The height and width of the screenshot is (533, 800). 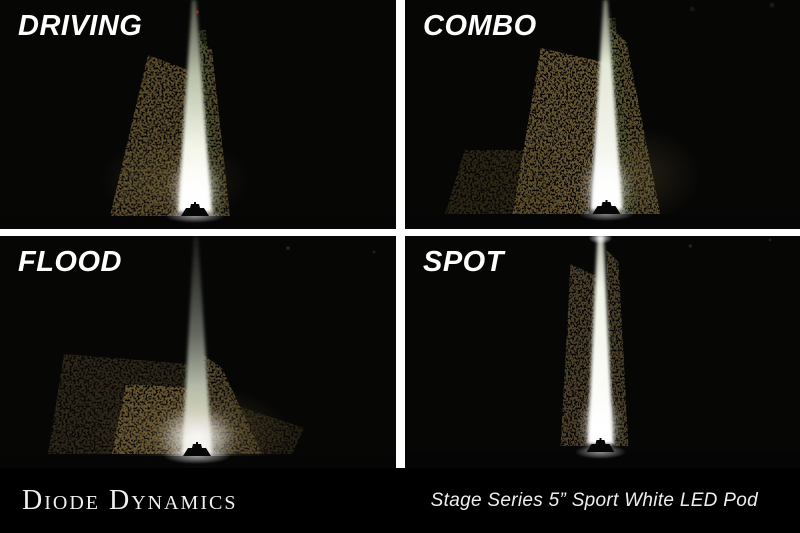 What do you see at coordinates (80, 26) in the screenshot?
I see `beam-label-driving: DRIVING` at bounding box center [80, 26].